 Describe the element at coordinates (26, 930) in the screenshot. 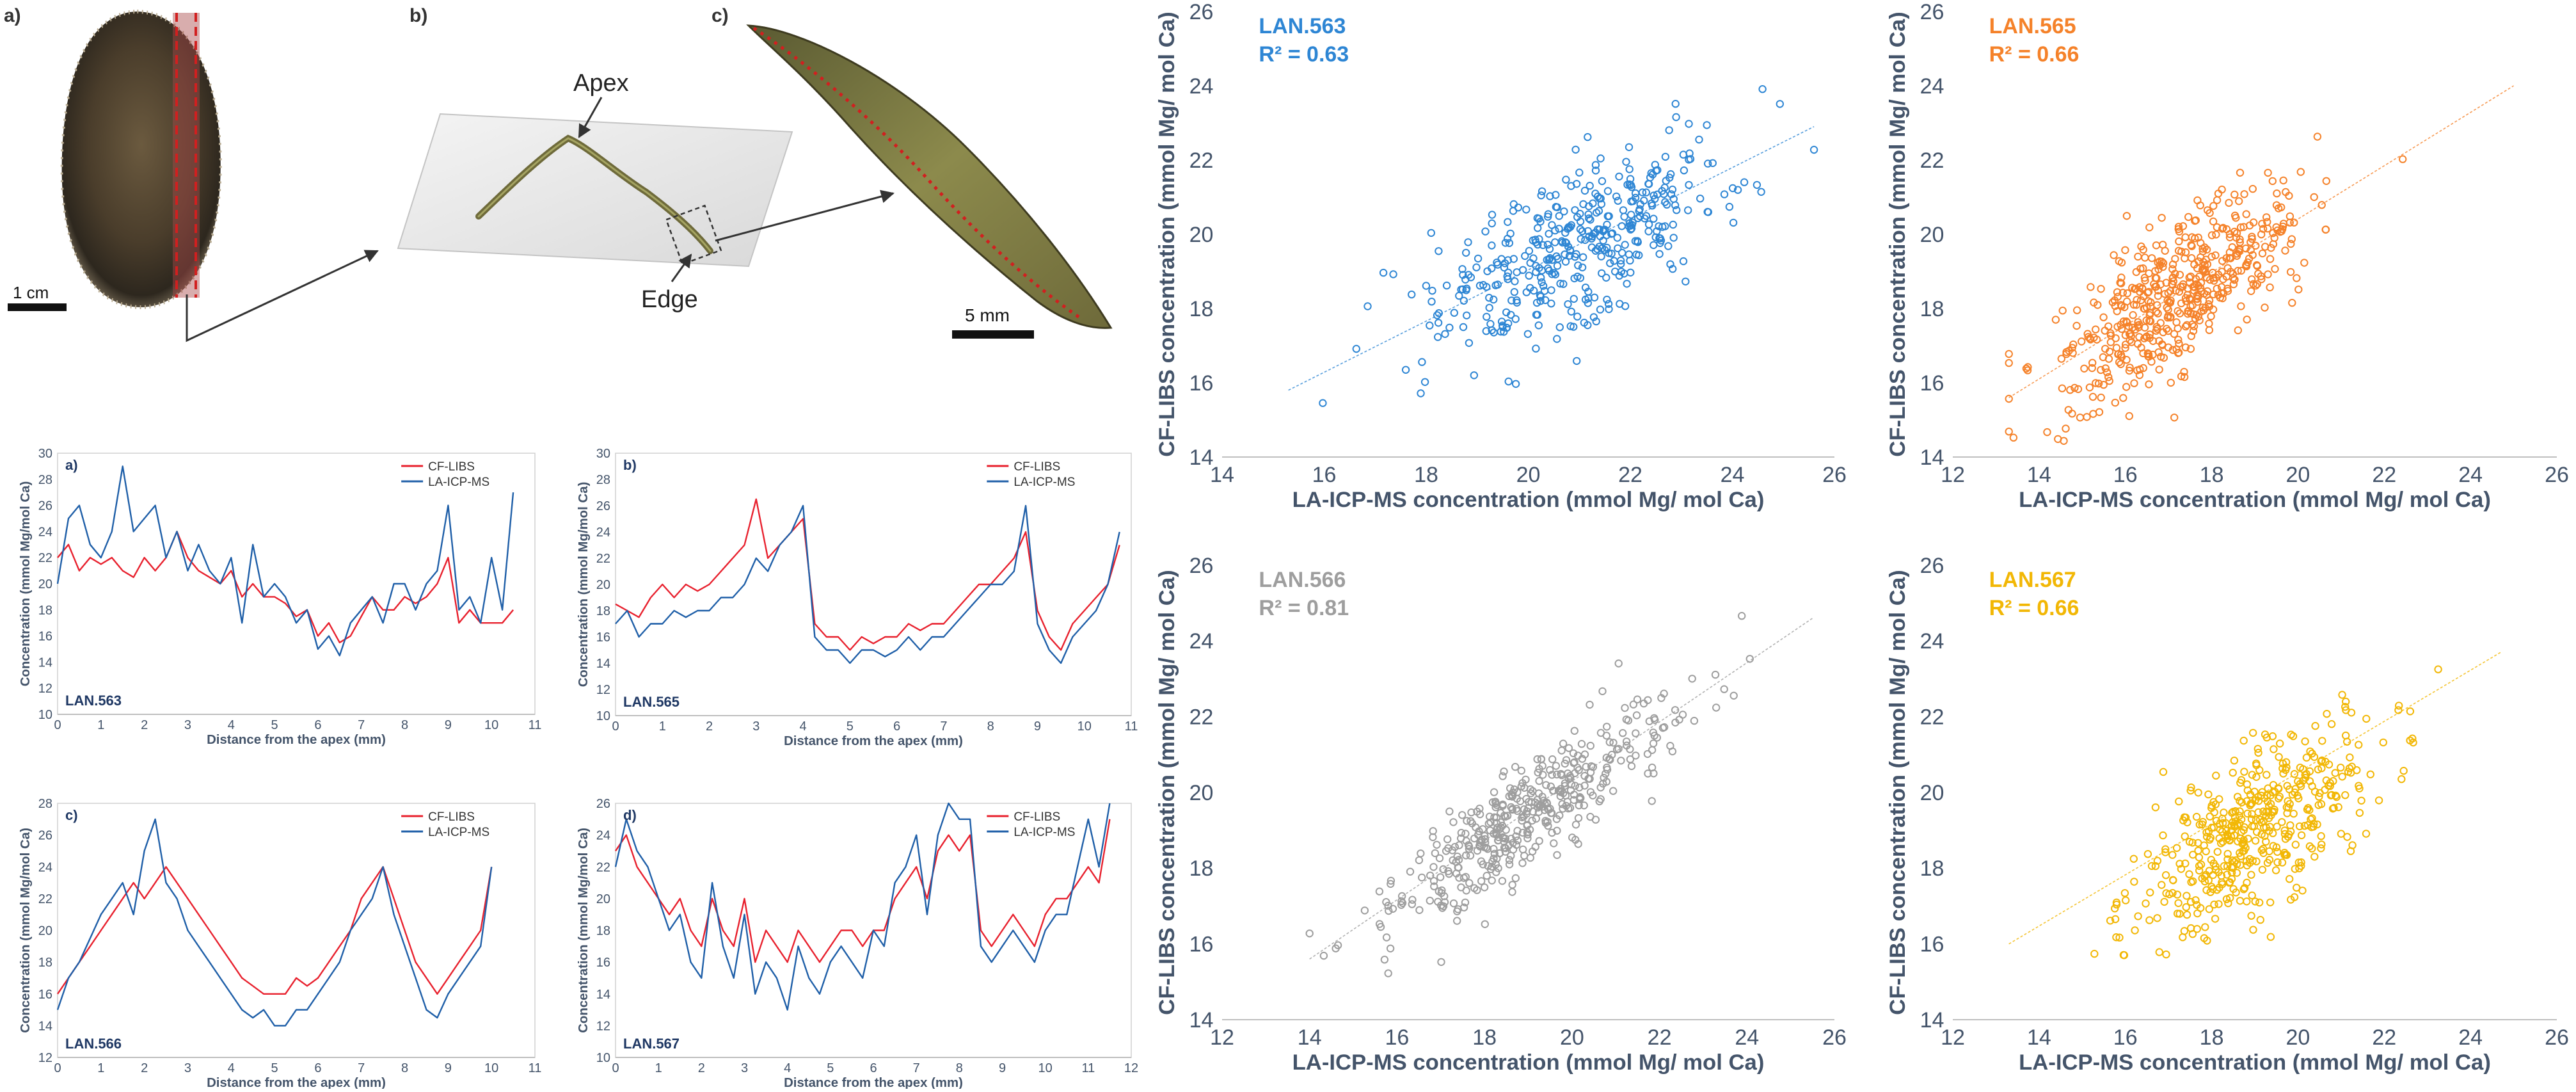

I see `y-axis-title: Concentration (mmol Mg/mol Ca)` at that location.